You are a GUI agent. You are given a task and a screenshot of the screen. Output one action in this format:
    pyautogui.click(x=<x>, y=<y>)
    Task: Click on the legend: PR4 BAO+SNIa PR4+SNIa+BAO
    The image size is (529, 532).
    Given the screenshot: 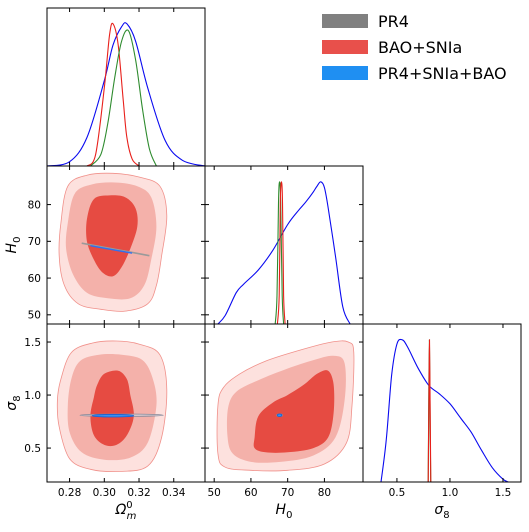 What is the action you would take?
    pyautogui.click(x=414, y=47)
    